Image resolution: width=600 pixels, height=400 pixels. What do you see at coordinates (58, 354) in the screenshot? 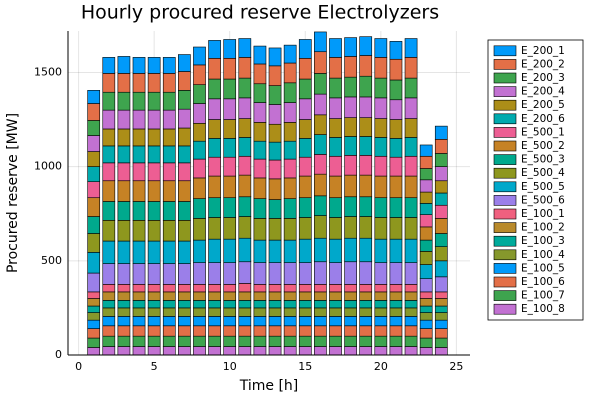
I see `y-tick-label: 0` at bounding box center [58, 354].